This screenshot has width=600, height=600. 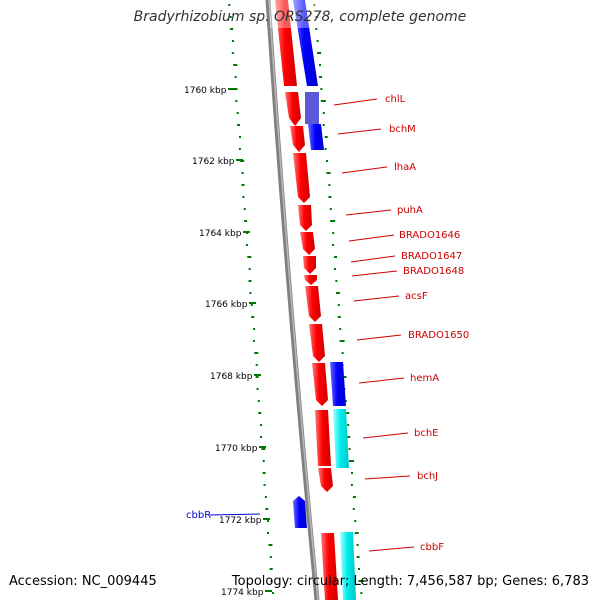 I want to click on gene-label-cbbR: cbbR, so click(x=198, y=515).